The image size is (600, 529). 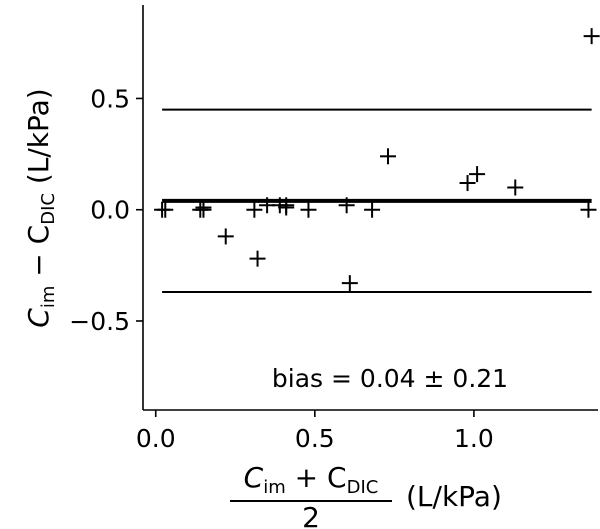 What do you see at coordinates (38, 318) in the screenshot?
I see `y-label-c1: C` at bounding box center [38, 318].